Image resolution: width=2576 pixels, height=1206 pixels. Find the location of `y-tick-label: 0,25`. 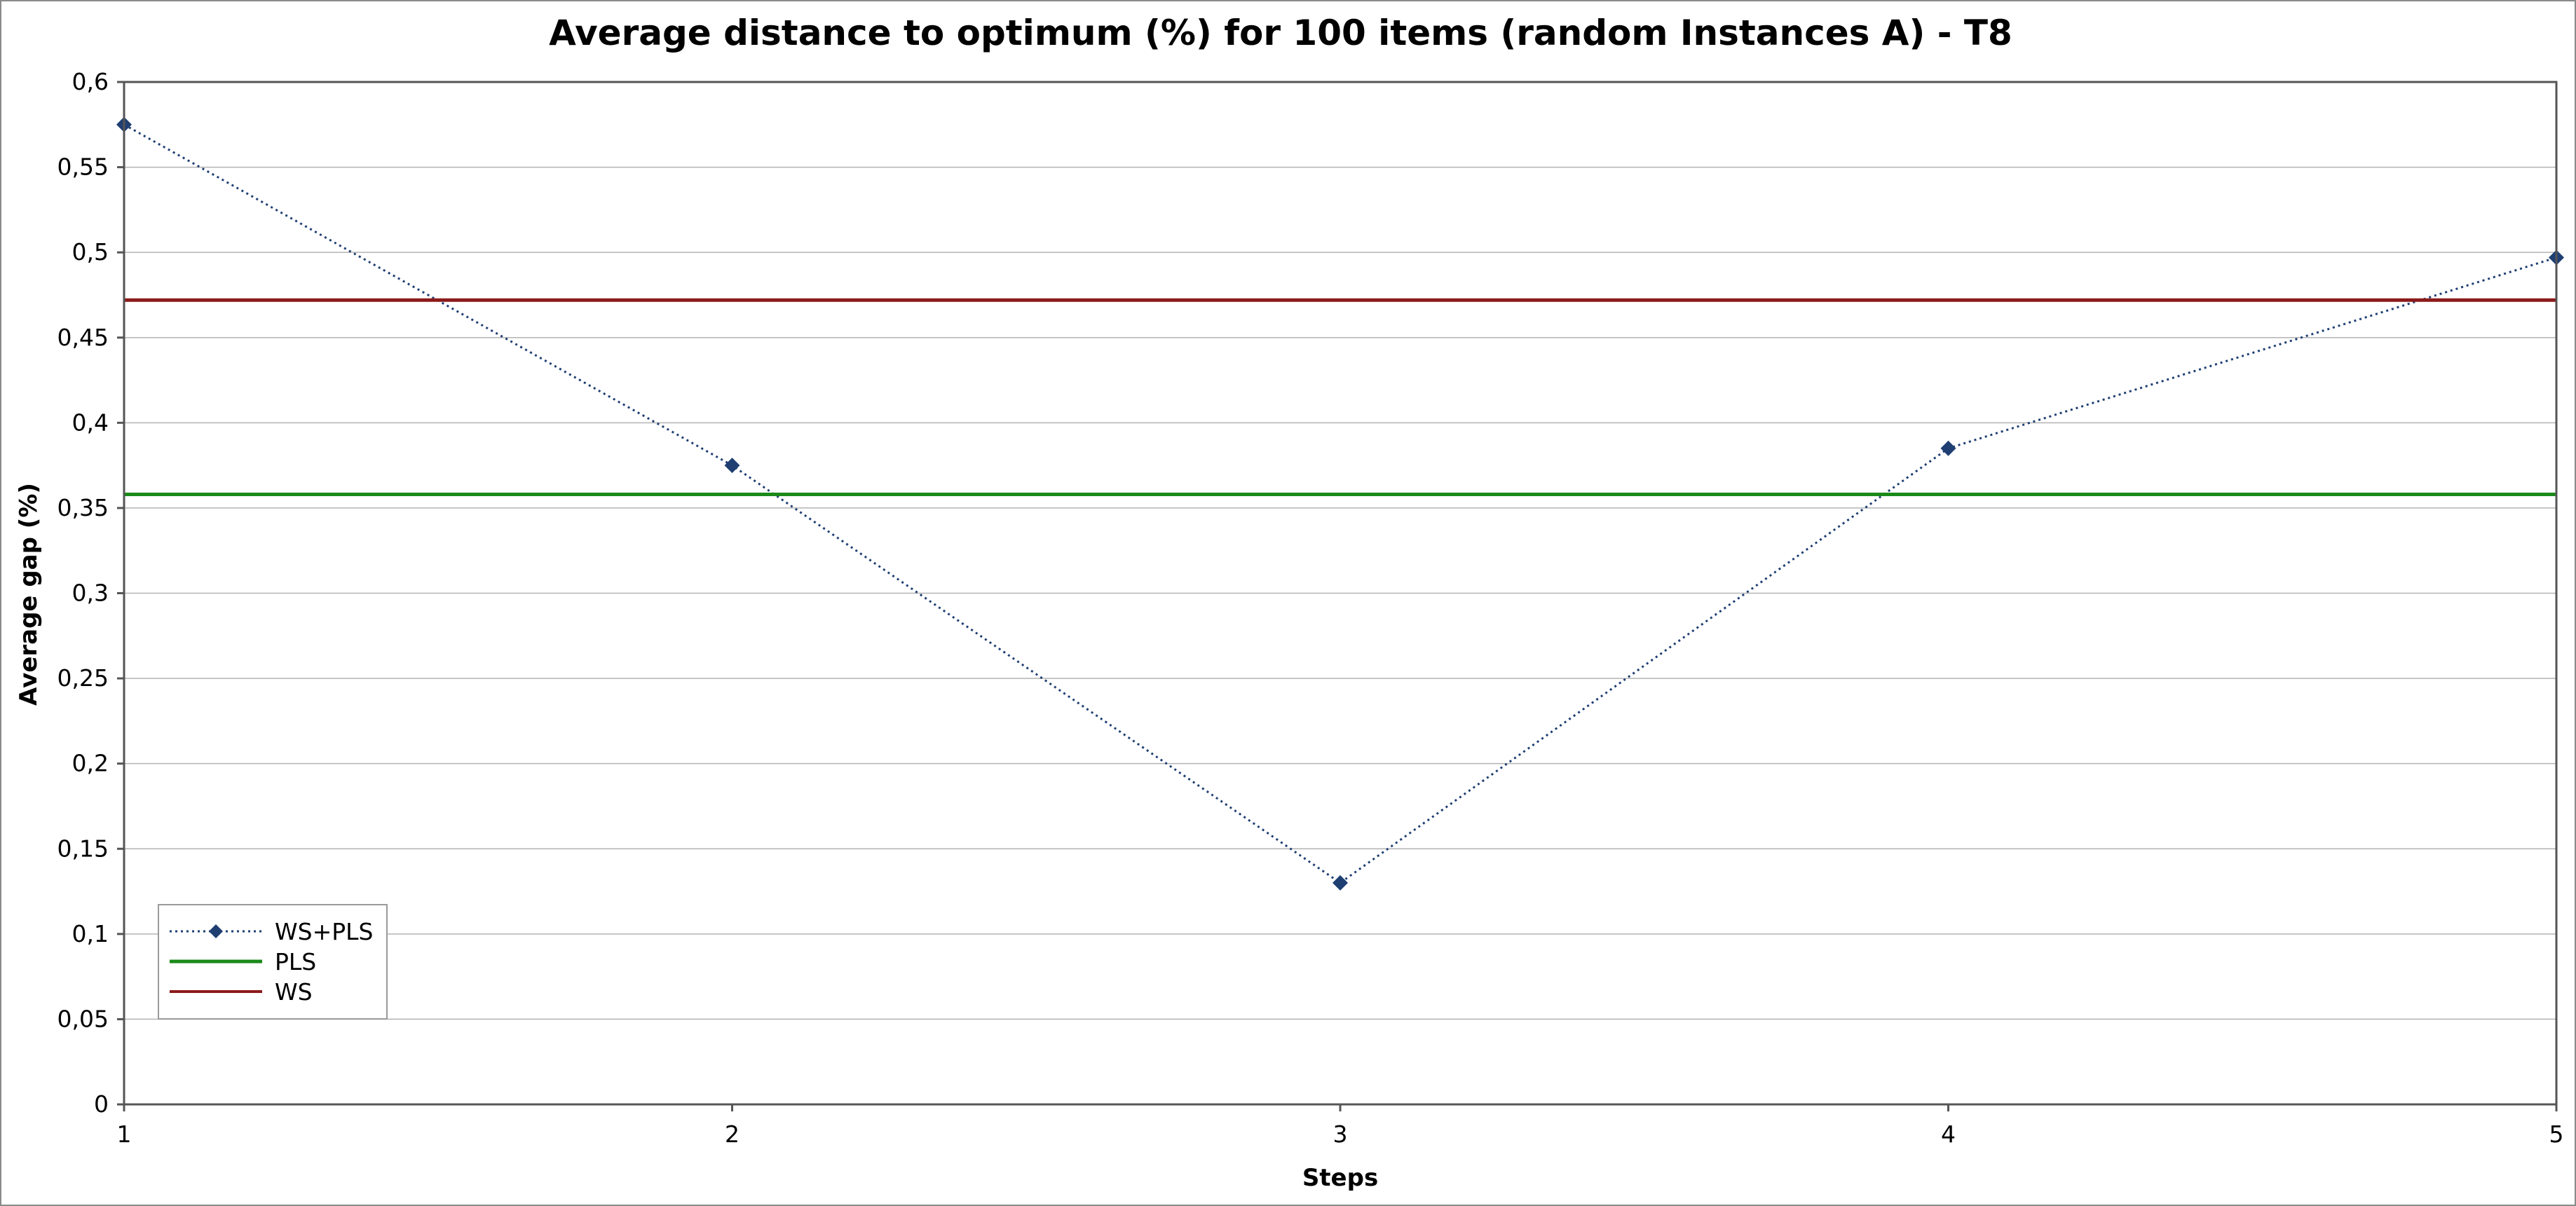

y-tick-label: 0,25 is located at coordinates (83, 678).